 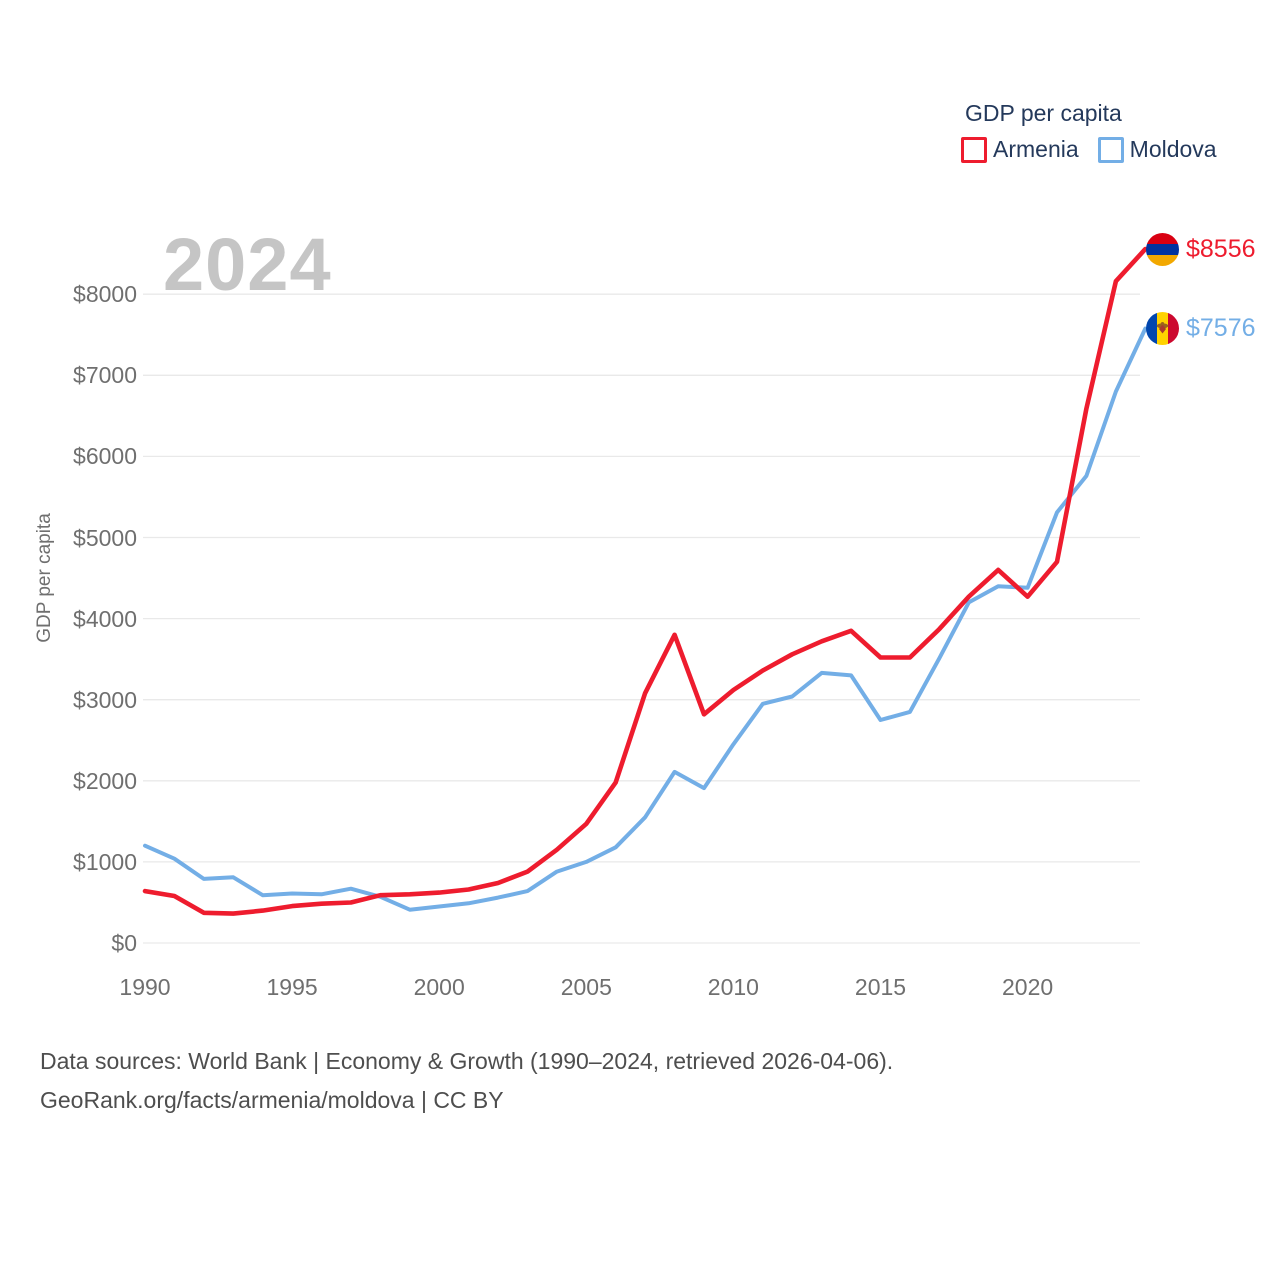 I want to click on y-axis-tick-label: $0, so click(x=124, y=943).